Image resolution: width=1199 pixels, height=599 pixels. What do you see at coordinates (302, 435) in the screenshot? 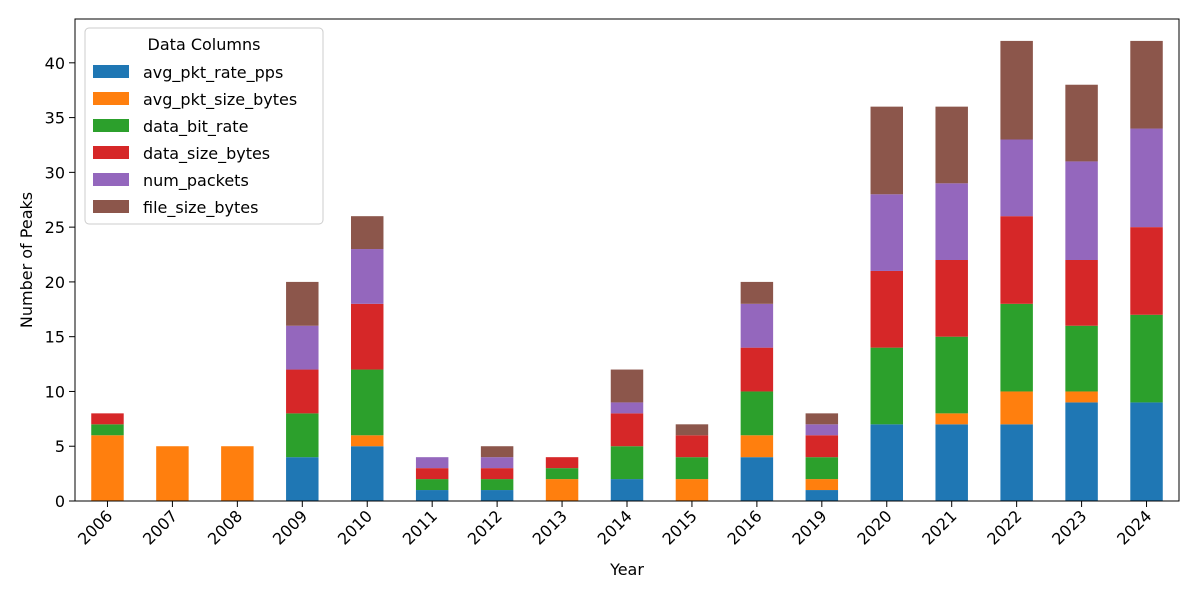
I see `bar-data_bit_rate-2009` at bounding box center [302, 435].